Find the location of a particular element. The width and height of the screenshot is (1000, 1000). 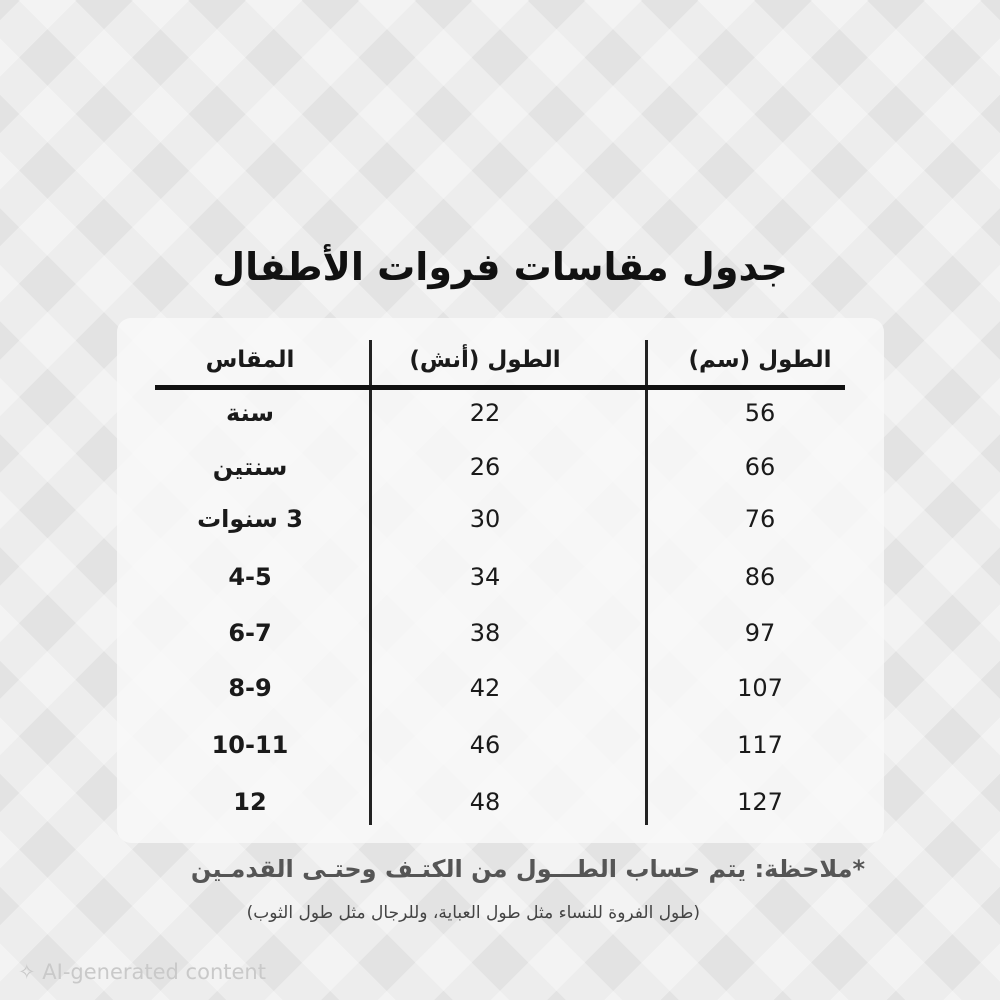

table-cell-size: 4-5 is located at coordinates (250, 577).